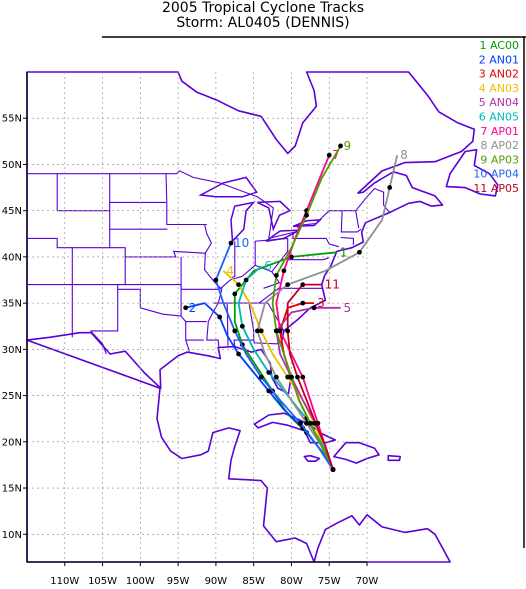 The width and height of the screenshot is (526, 589). Describe the element at coordinates (499, 45) in the screenshot. I see `legend-entry-1: 1 AC00` at that location.